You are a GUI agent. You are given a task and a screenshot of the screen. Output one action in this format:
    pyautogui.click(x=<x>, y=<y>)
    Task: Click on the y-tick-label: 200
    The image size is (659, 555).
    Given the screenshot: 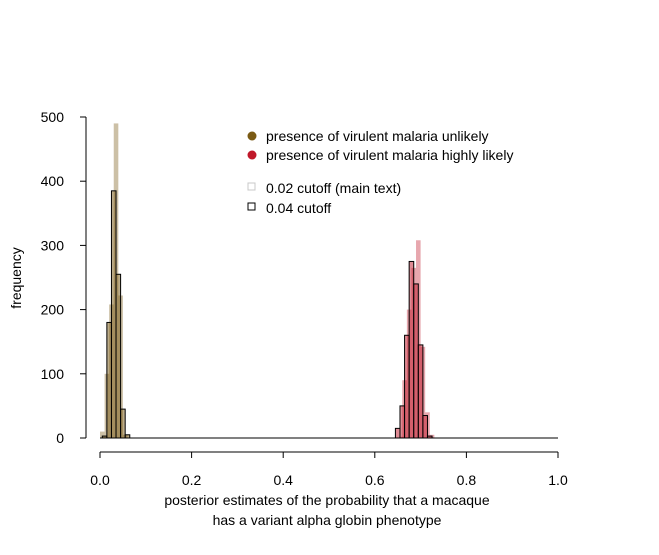 What is the action you would take?
    pyautogui.click(x=53, y=310)
    